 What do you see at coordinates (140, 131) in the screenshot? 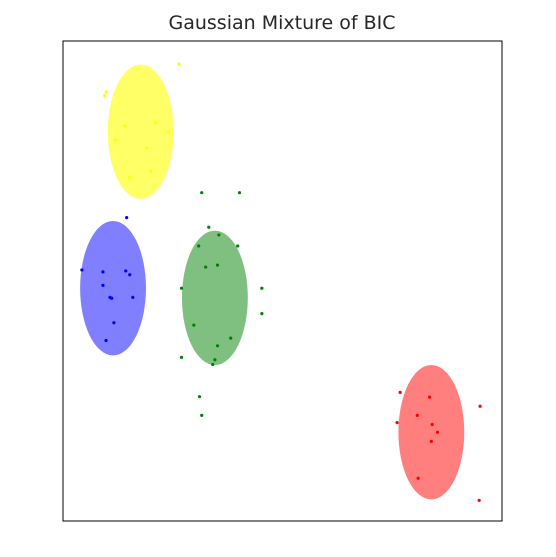
I see `cluster-0-ellipse` at bounding box center [140, 131].